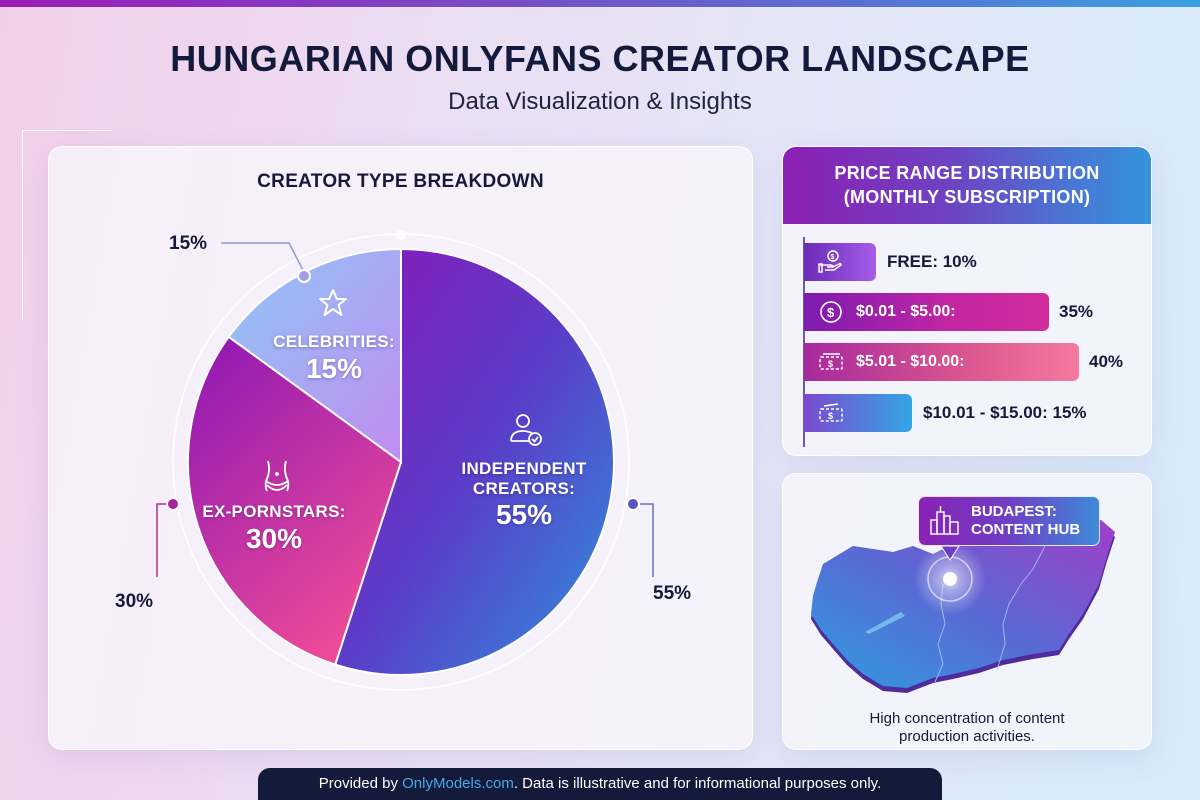  Describe the element at coordinates (134, 601) in the screenshot. I see `outside-label-ex-pornstars: 30%` at that location.